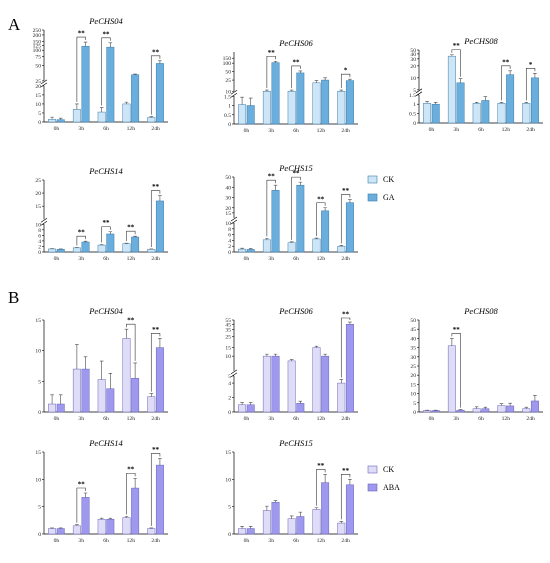 Image resolution: width=550 pixels, height=563 pixels. I want to click on y-tick-label: 1, so click(229, 107).